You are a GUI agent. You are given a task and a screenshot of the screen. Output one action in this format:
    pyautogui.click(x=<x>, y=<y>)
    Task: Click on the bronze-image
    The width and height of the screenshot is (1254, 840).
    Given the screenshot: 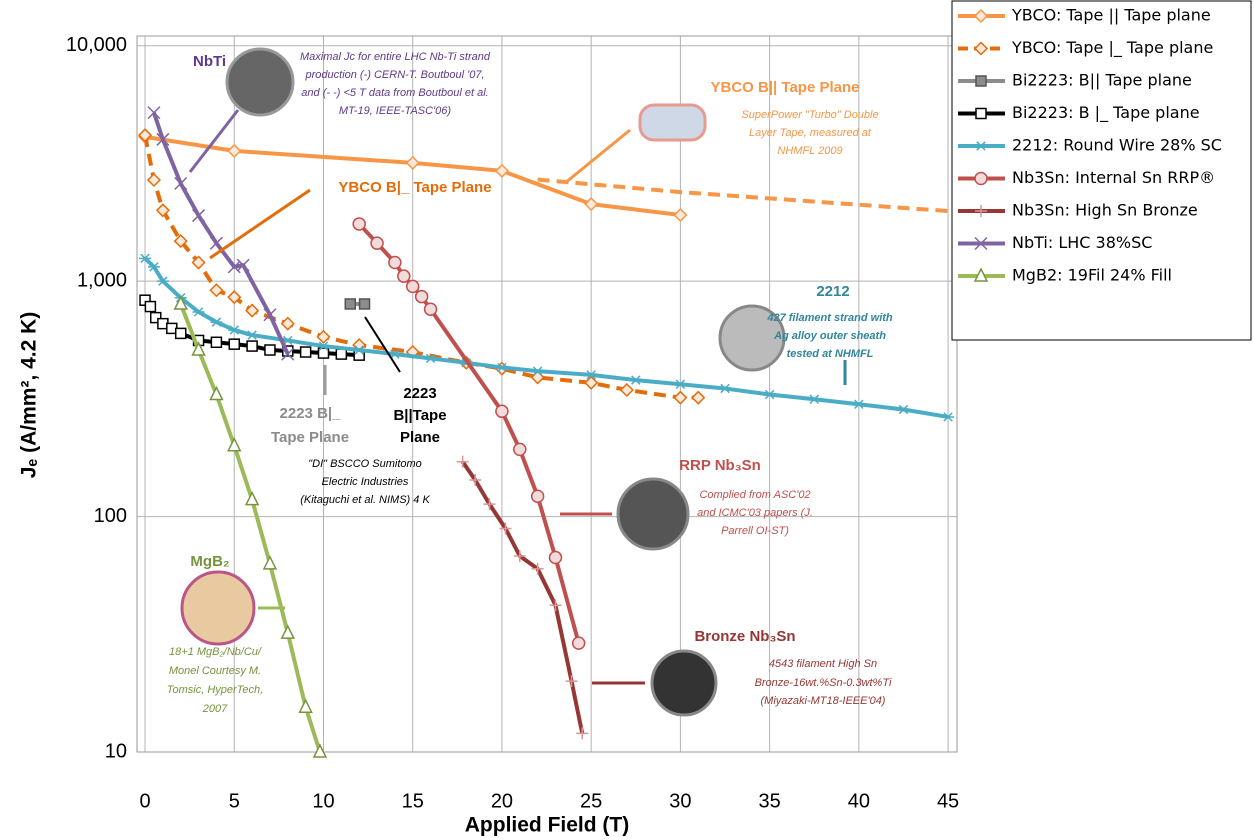 What is the action you would take?
    pyautogui.click(x=684, y=683)
    